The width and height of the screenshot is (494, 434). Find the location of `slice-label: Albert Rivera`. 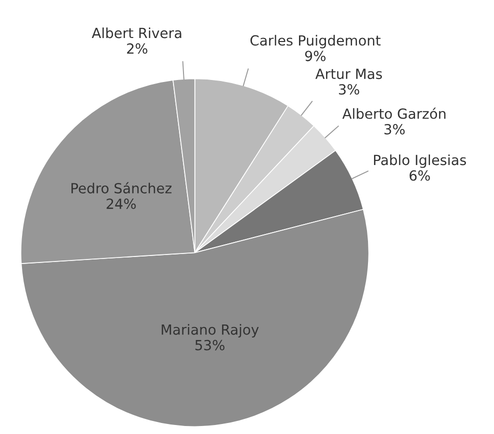

slice-label: Albert Rivera is located at coordinates (137, 32).